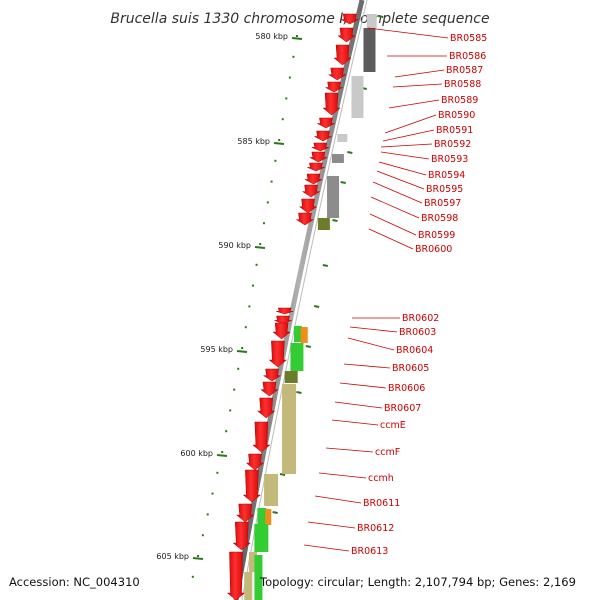 The width and height of the screenshot is (600, 600). I want to click on gene-label: BR0613, so click(369, 551).